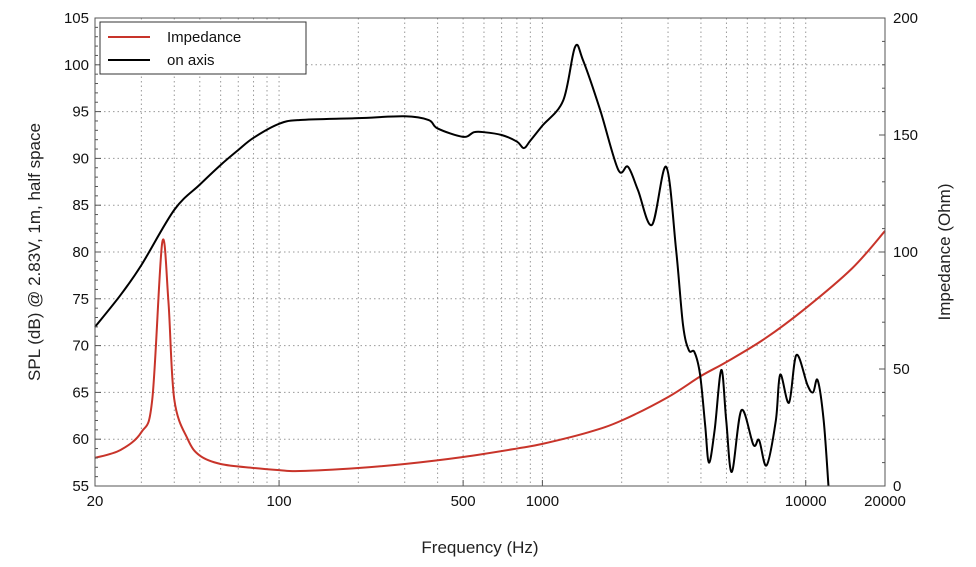  What do you see at coordinates (279, 501) in the screenshot?
I see `x-tick-label: 100` at bounding box center [279, 501].